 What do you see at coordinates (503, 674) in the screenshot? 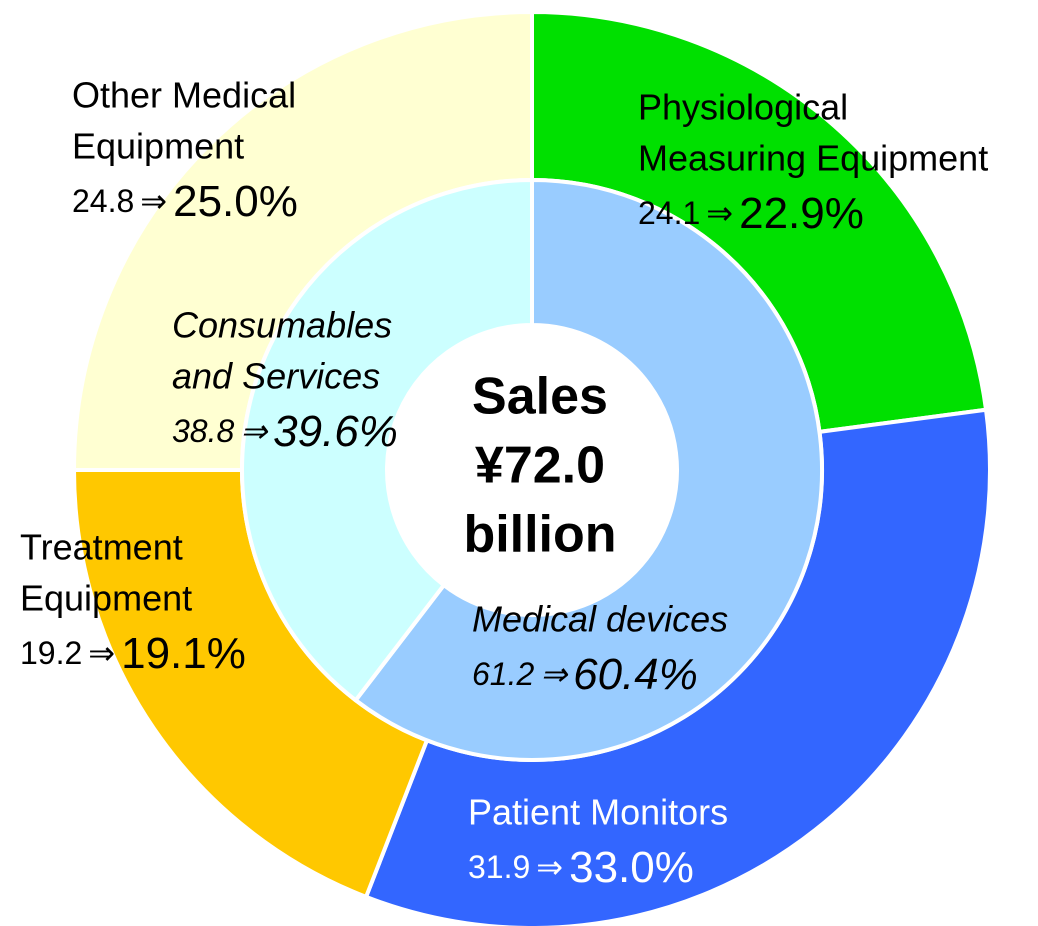
I see `previous-value: 61.2` at bounding box center [503, 674].